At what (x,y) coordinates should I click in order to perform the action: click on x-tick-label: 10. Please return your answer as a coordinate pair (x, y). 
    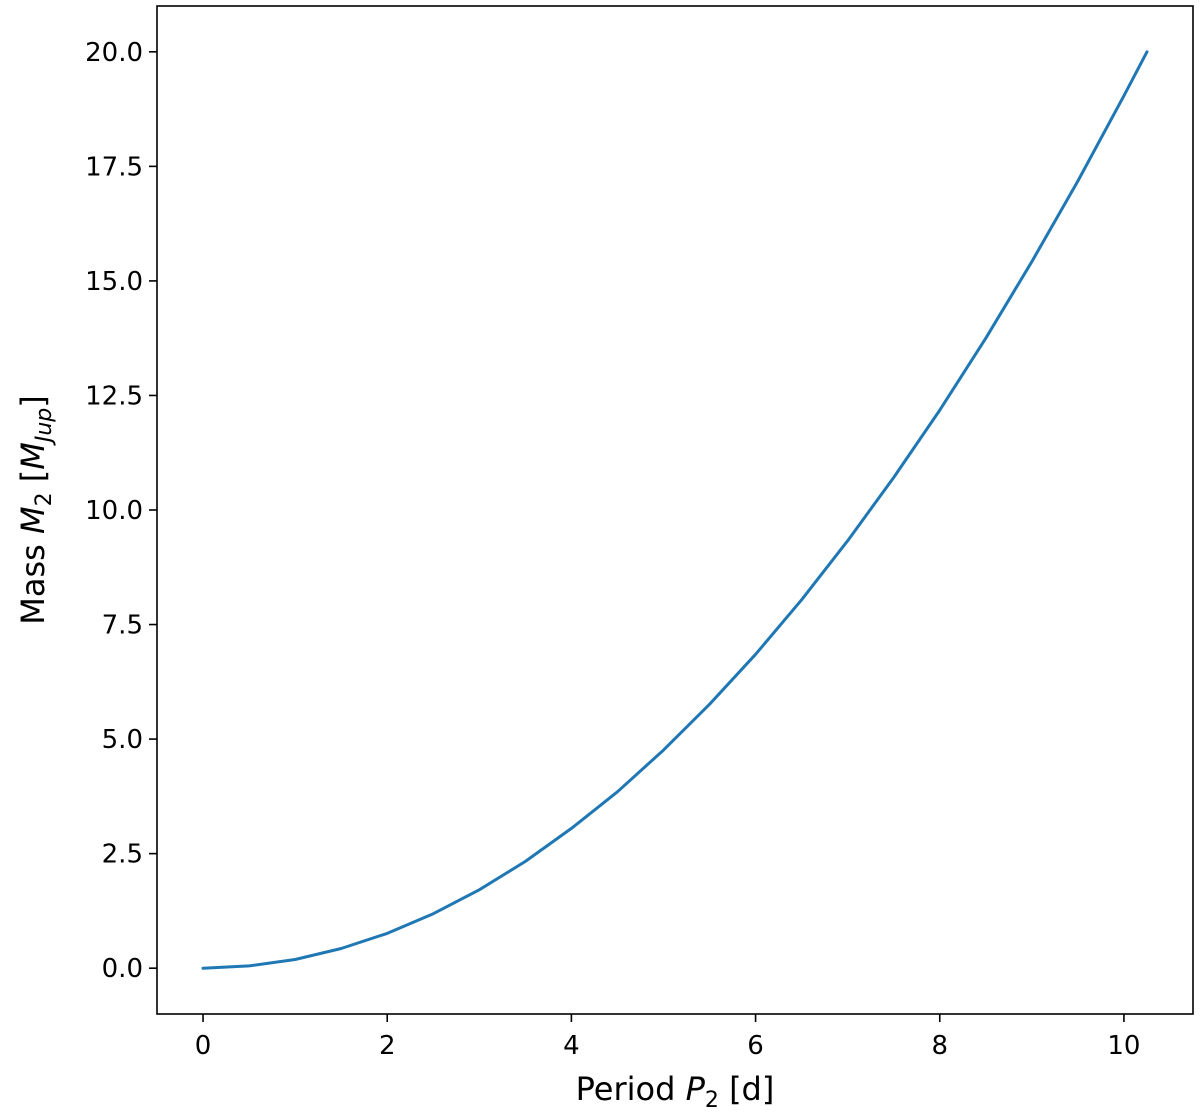
    Looking at the image, I should click on (1123, 1046).